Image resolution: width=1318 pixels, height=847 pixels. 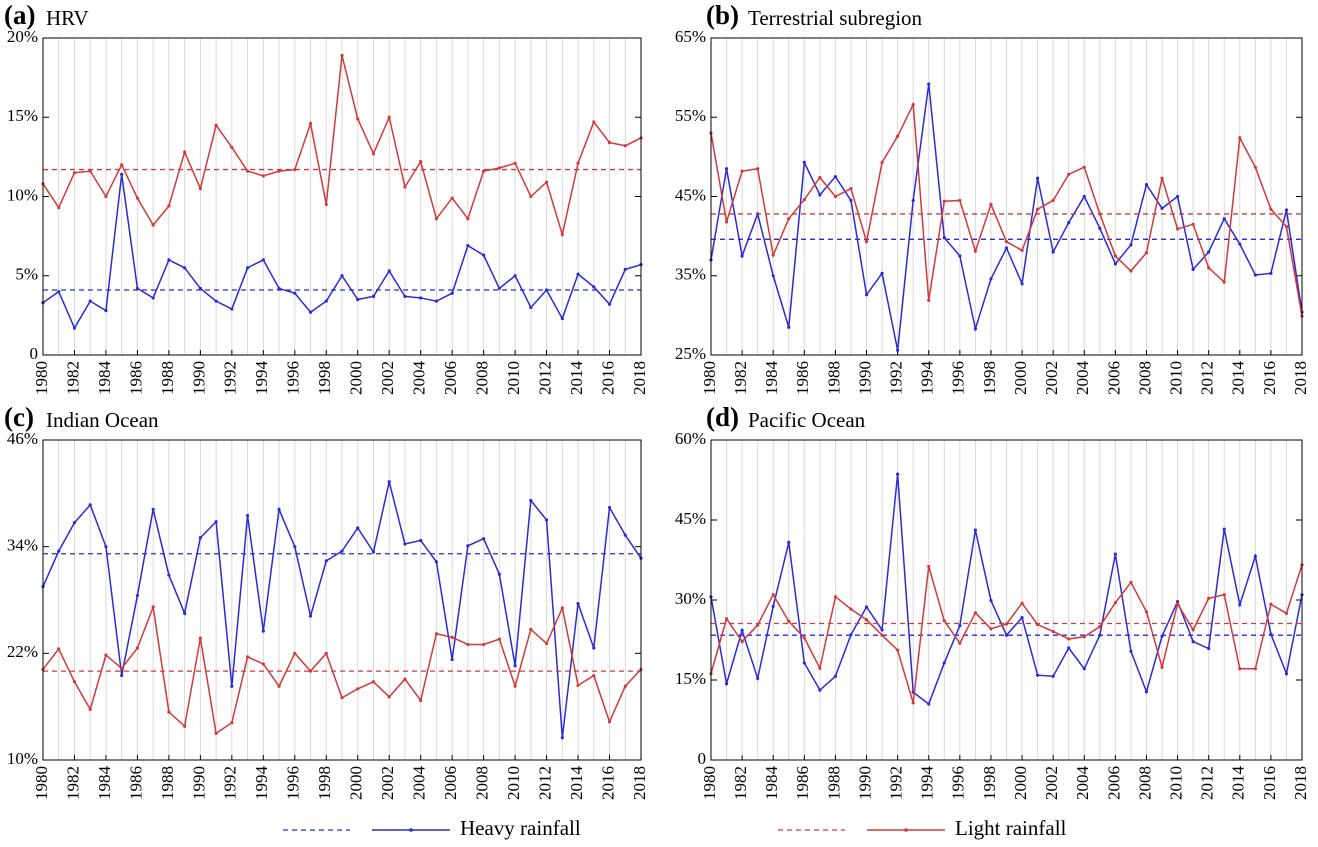 What do you see at coordinates (835, 18) in the screenshot?
I see `panel-title: Terrestrial subregion` at bounding box center [835, 18].